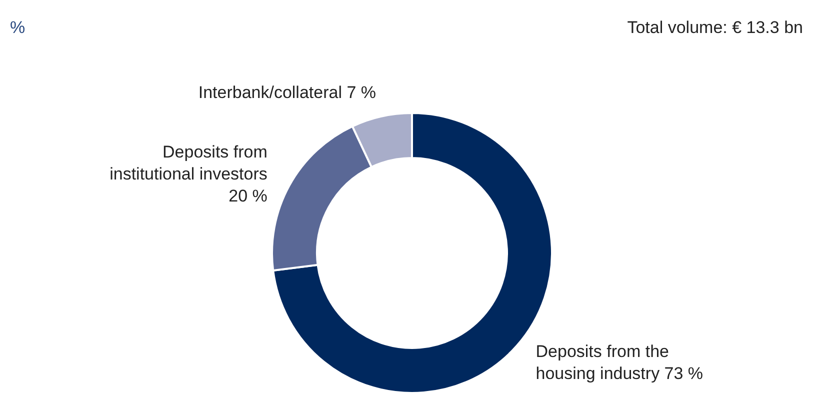  I want to click on slice-label: Deposits from the housing industry 73 %, so click(620, 363).